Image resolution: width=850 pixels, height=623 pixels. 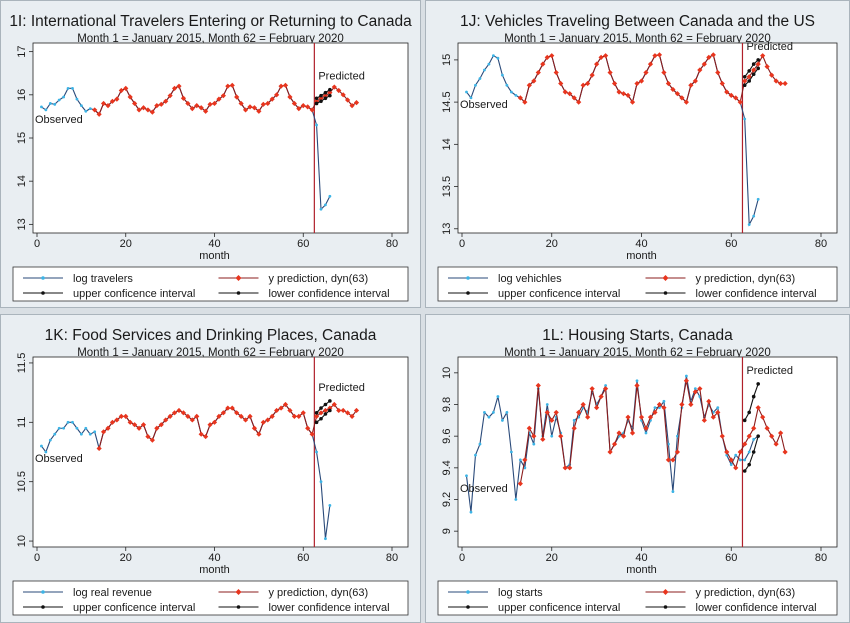 I want to click on x-tick-label: 60, so click(x=731, y=244).